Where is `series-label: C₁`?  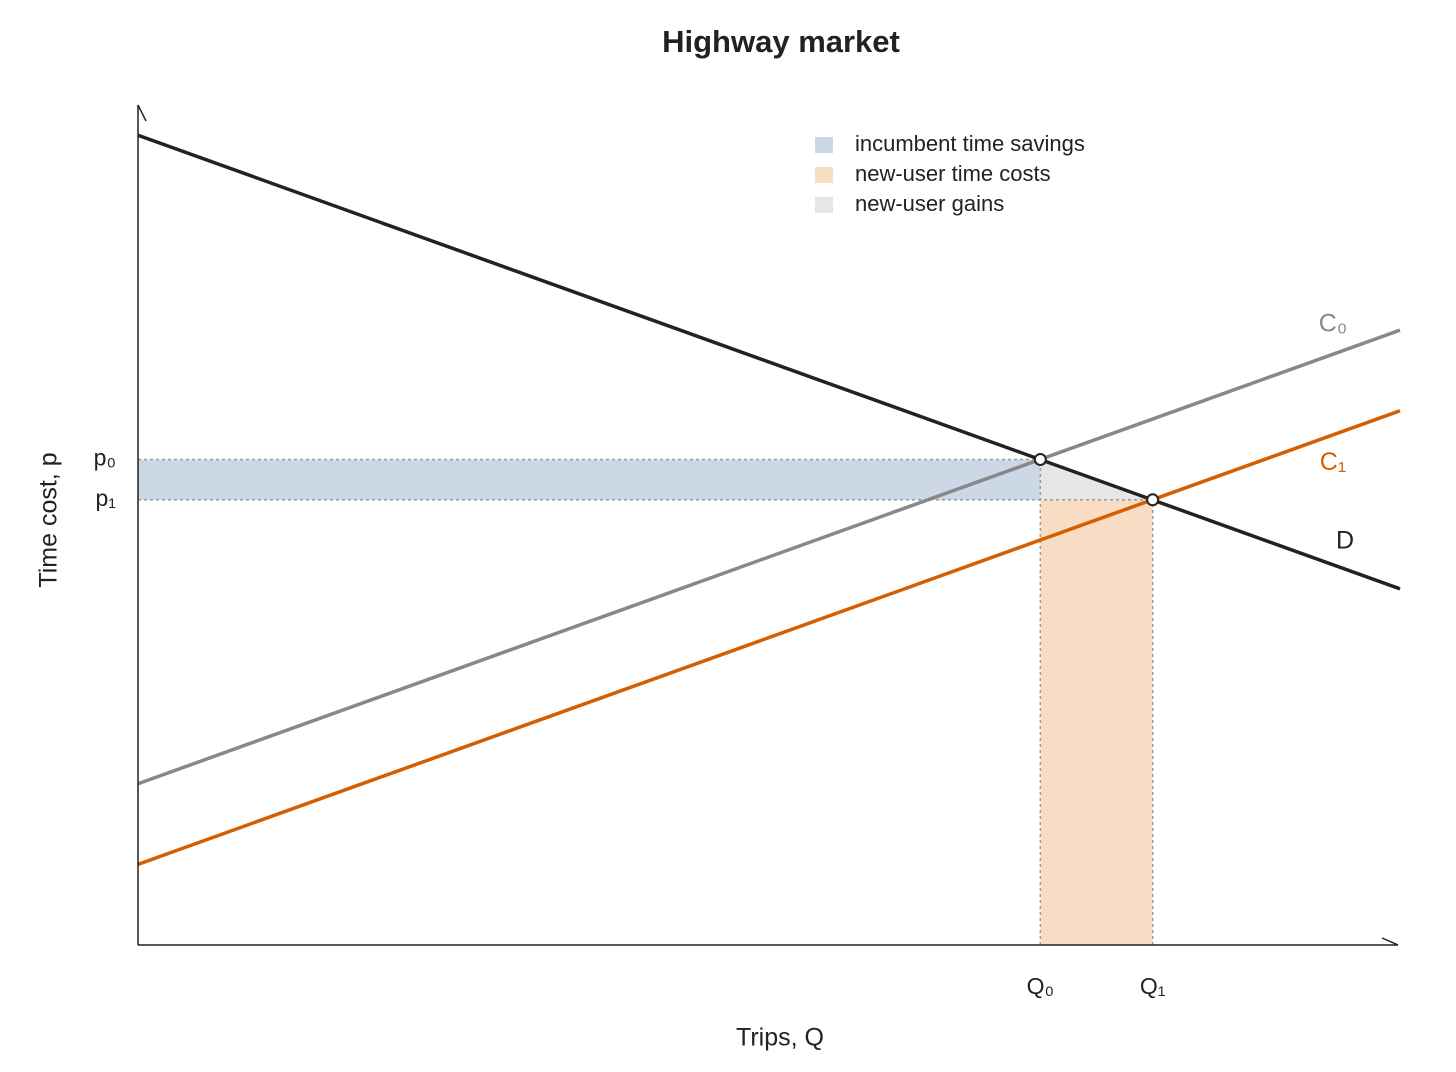 series-label: C₁ is located at coordinates (1333, 462).